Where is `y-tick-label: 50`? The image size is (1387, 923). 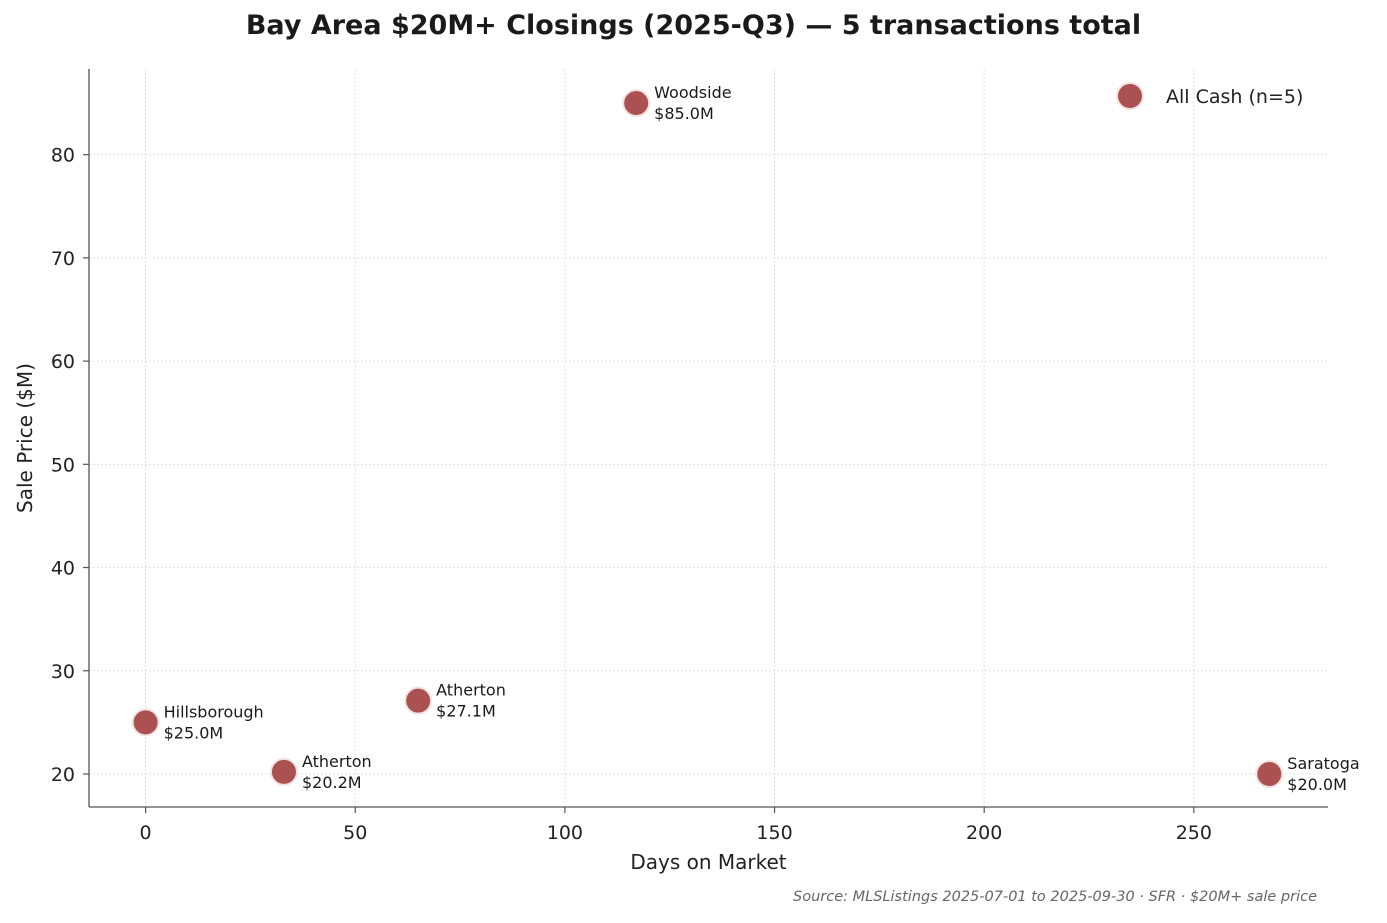
y-tick-label: 50 is located at coordinates (63, 465).